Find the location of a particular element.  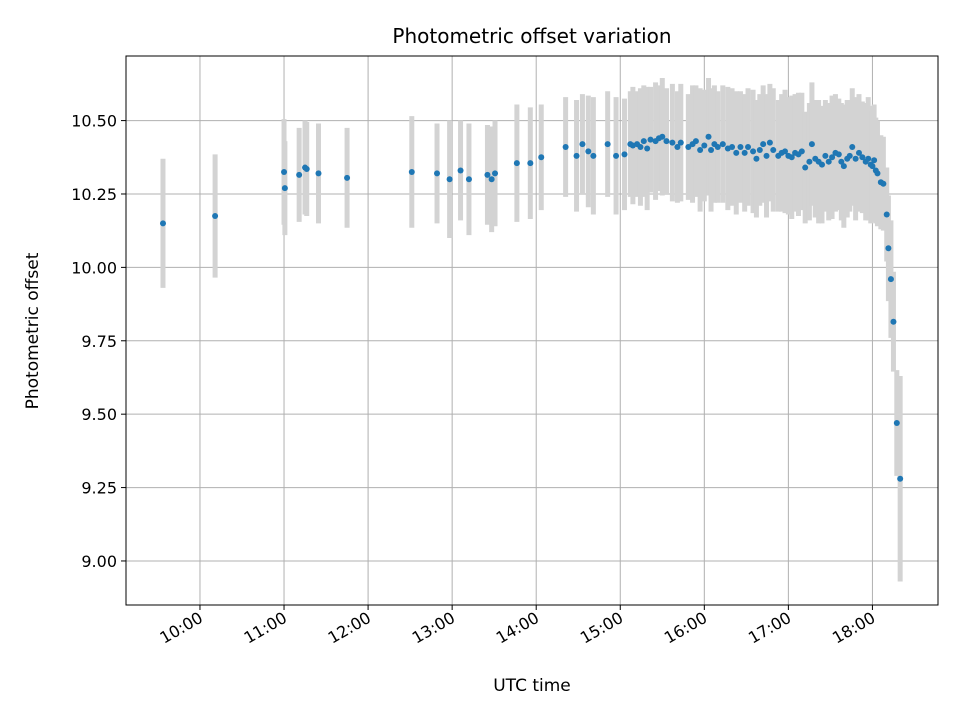

y-tick-label: 9.25 is located at coordinates (99, 488).